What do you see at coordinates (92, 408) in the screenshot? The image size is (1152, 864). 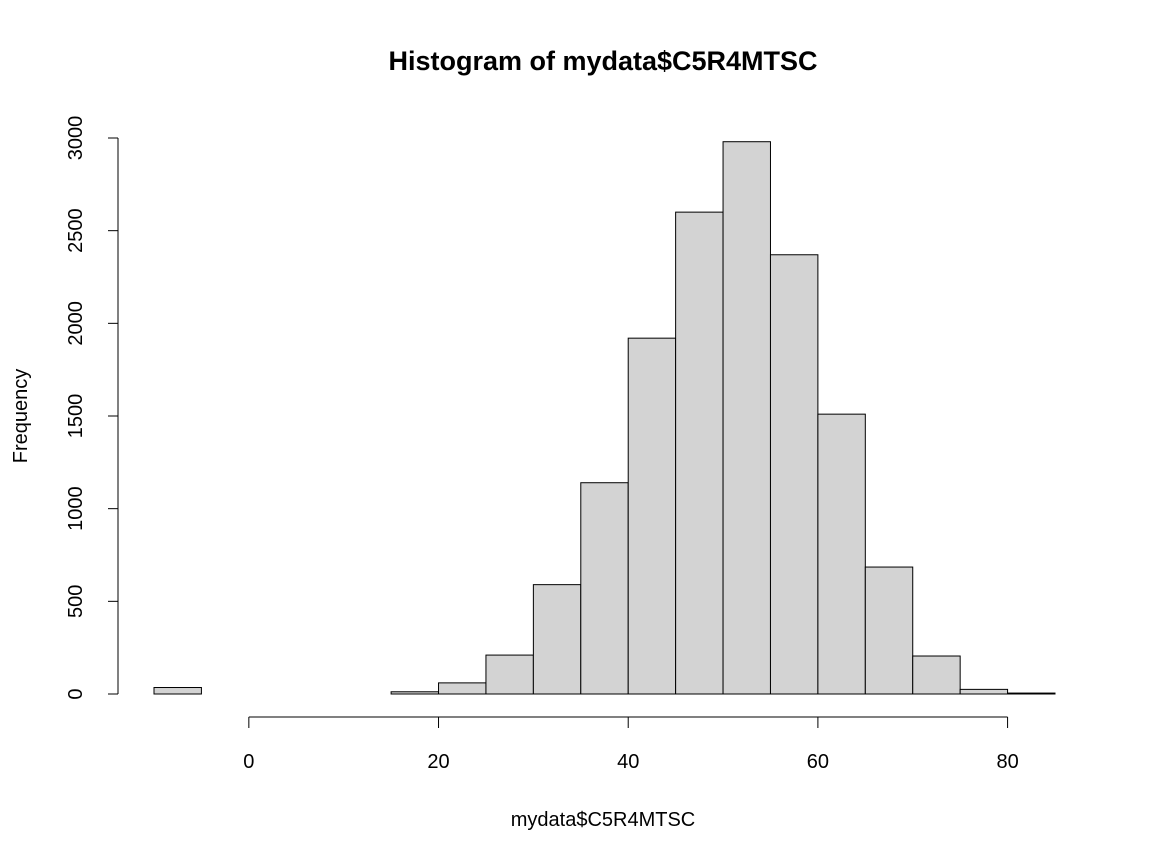 I see `y-axis: 0 500 1000 1500 2000 2500 3000` at bounding box center [92, 408].